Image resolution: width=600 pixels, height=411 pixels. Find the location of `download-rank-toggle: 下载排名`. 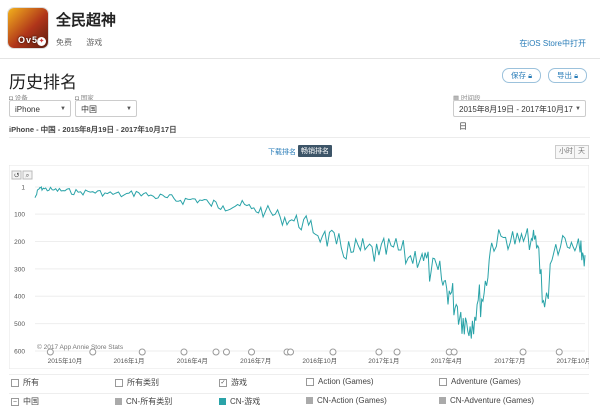

download-rank-toggle: 下载排名 is located at coordinates (282, 152).